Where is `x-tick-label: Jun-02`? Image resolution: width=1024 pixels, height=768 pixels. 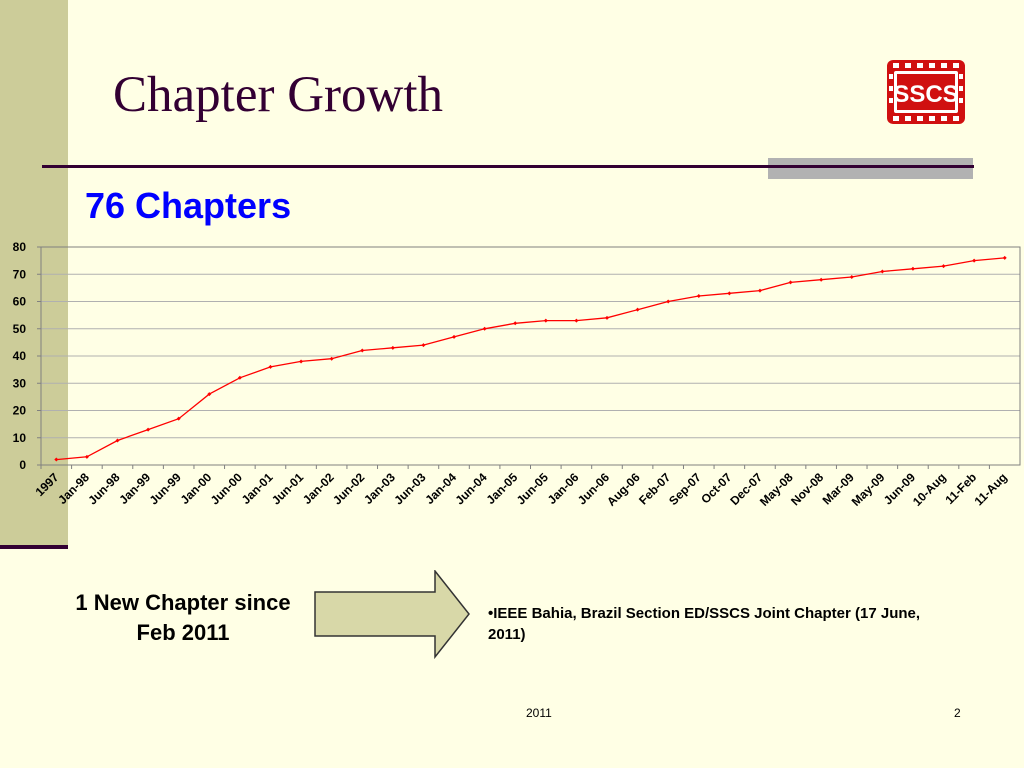
x-tick-label: Jun-02 is located at coordinates (348, 488).